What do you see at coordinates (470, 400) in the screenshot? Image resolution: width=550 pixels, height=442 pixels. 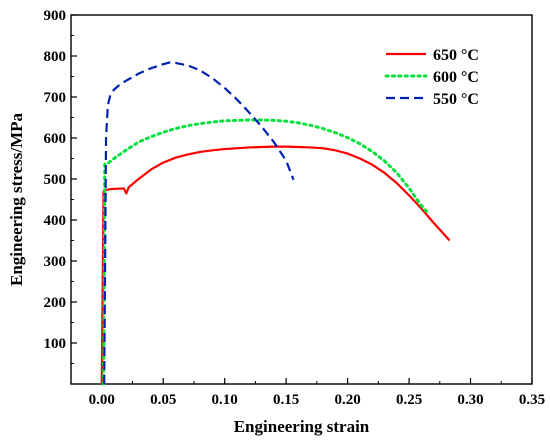 I see `x-tick-label: 0.30` at bounding box center [470, 400].